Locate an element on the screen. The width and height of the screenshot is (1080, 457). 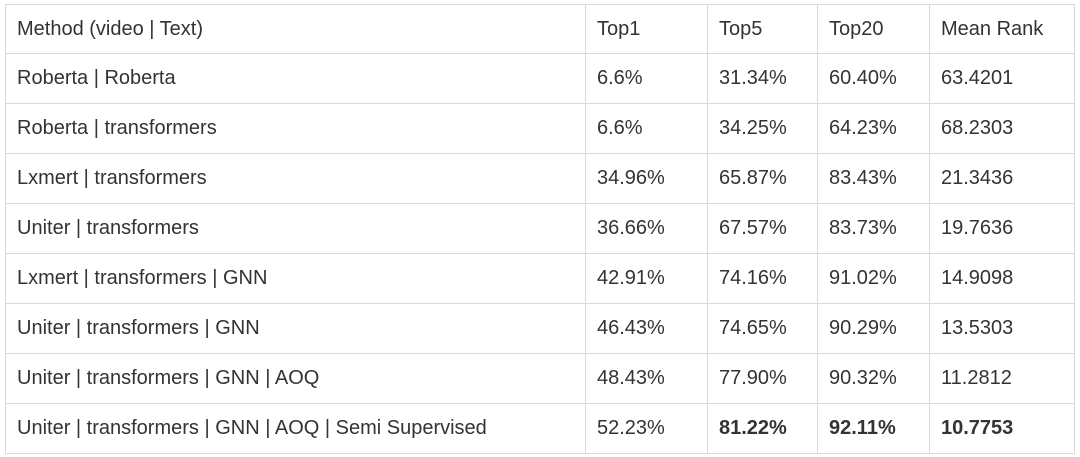
cell-mean-rank: 14.9098 is located at coordinates (1002, 278).